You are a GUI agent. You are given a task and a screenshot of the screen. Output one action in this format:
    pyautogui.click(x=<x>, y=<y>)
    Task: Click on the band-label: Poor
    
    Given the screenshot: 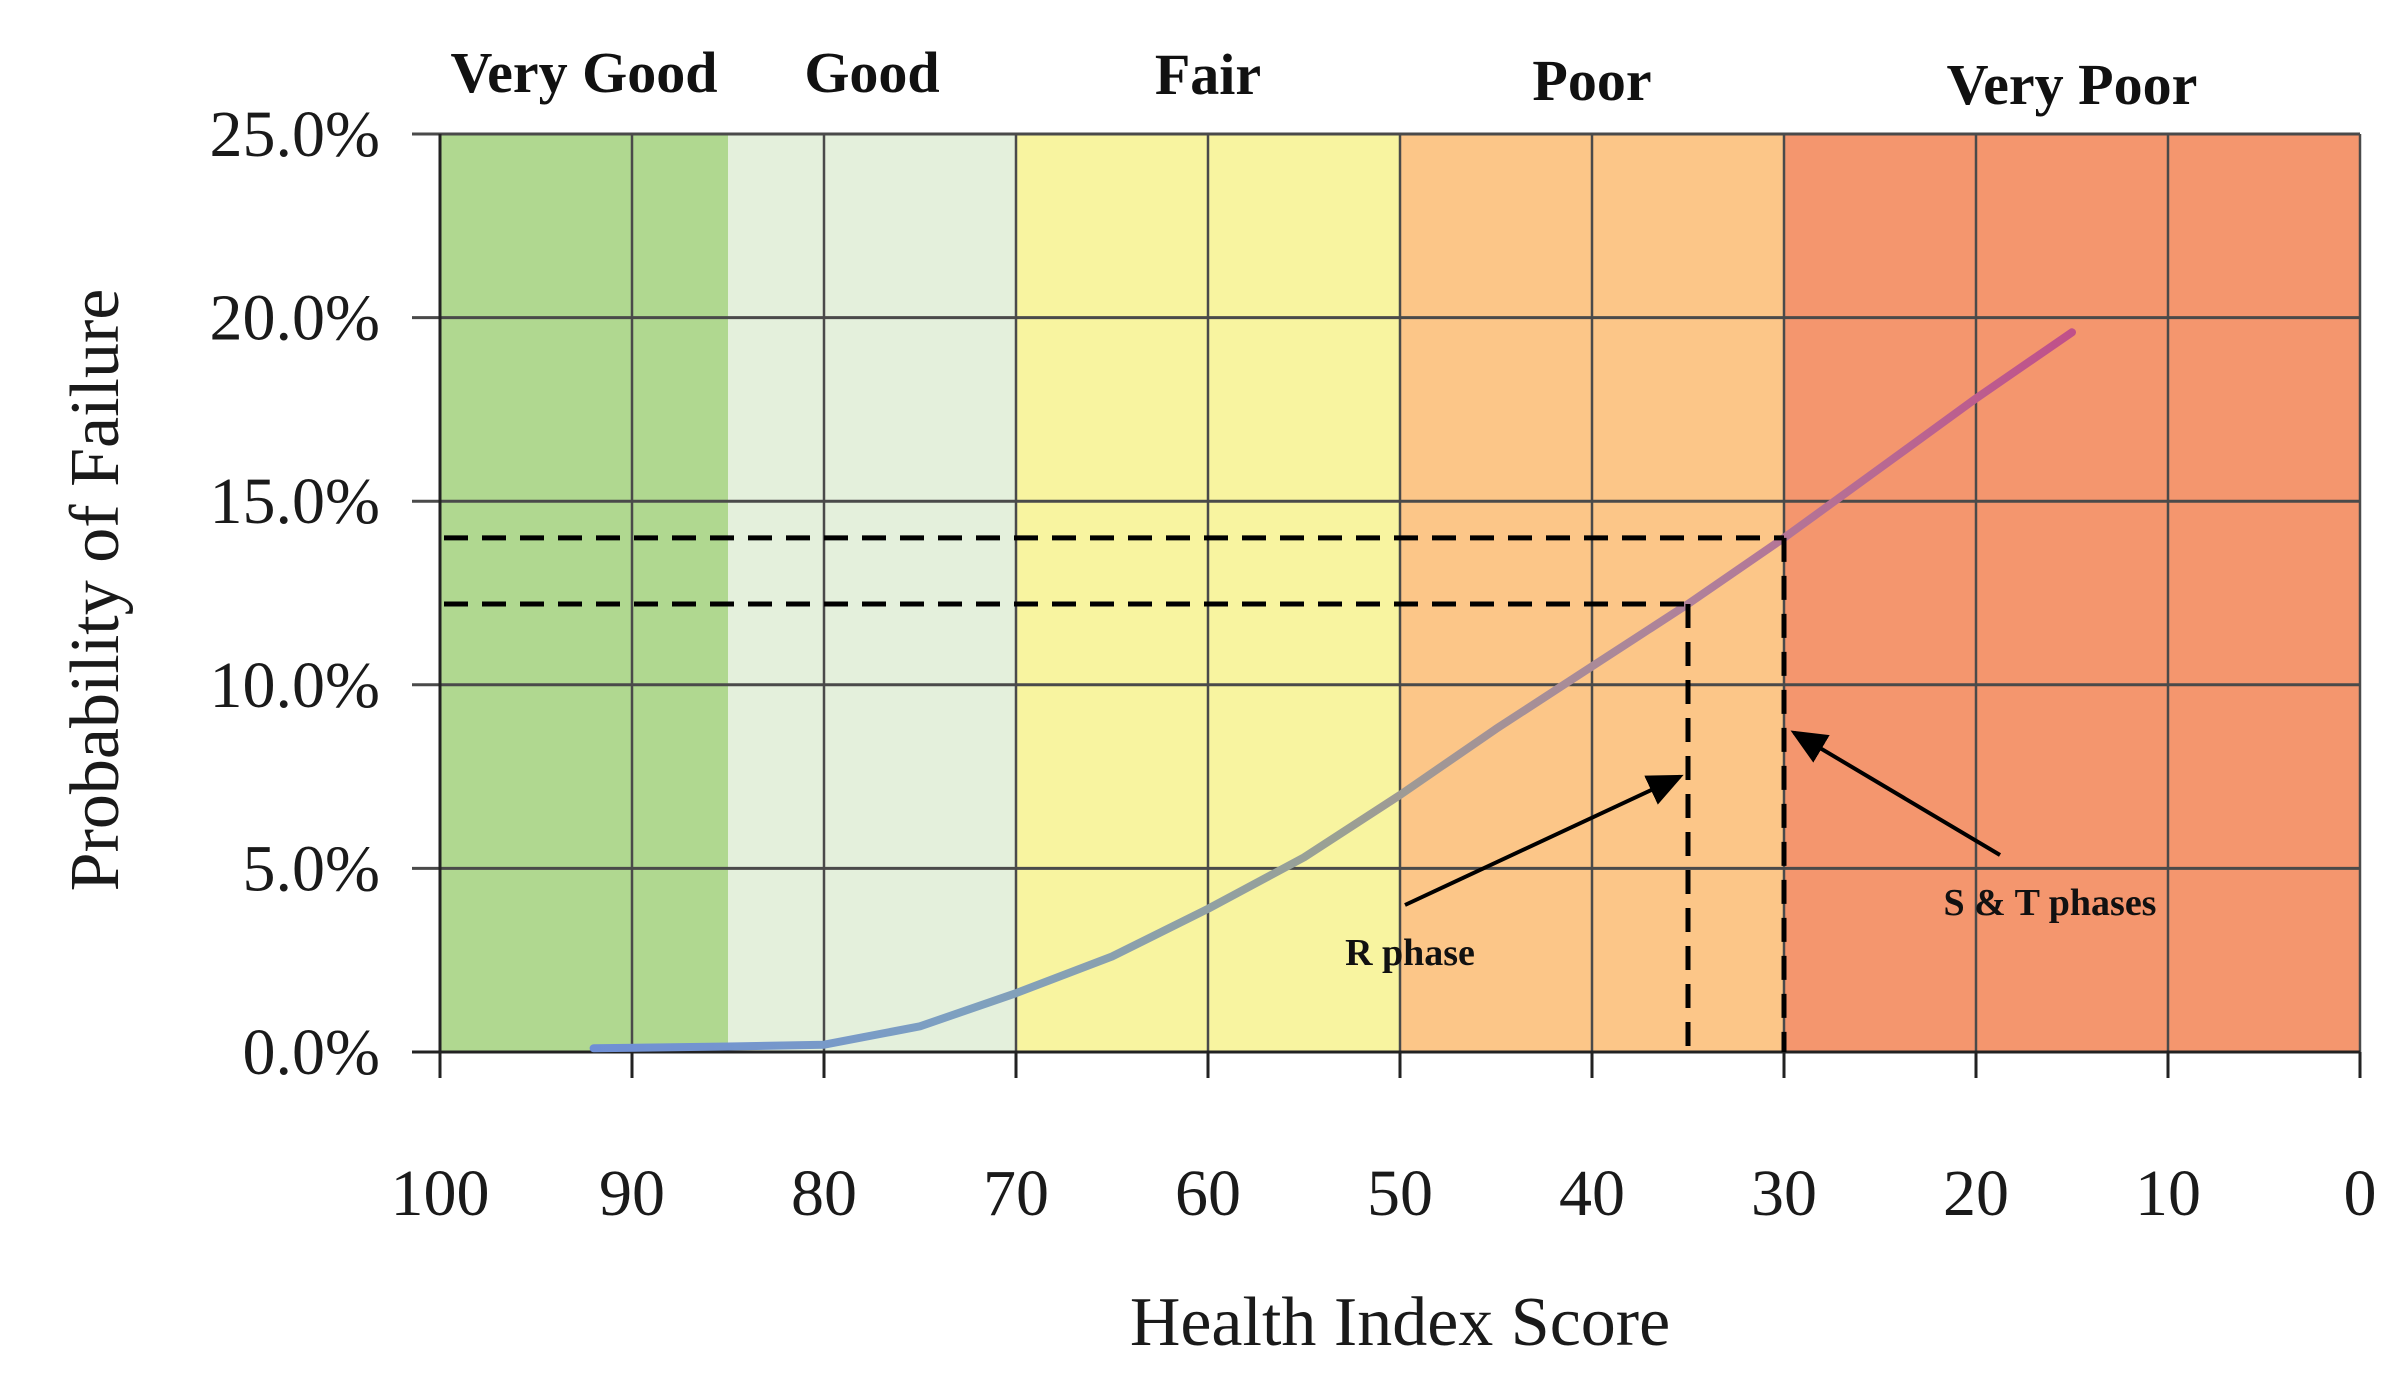 What is the action you would take?
    pyautogui.click(x=1591, y=80)
    